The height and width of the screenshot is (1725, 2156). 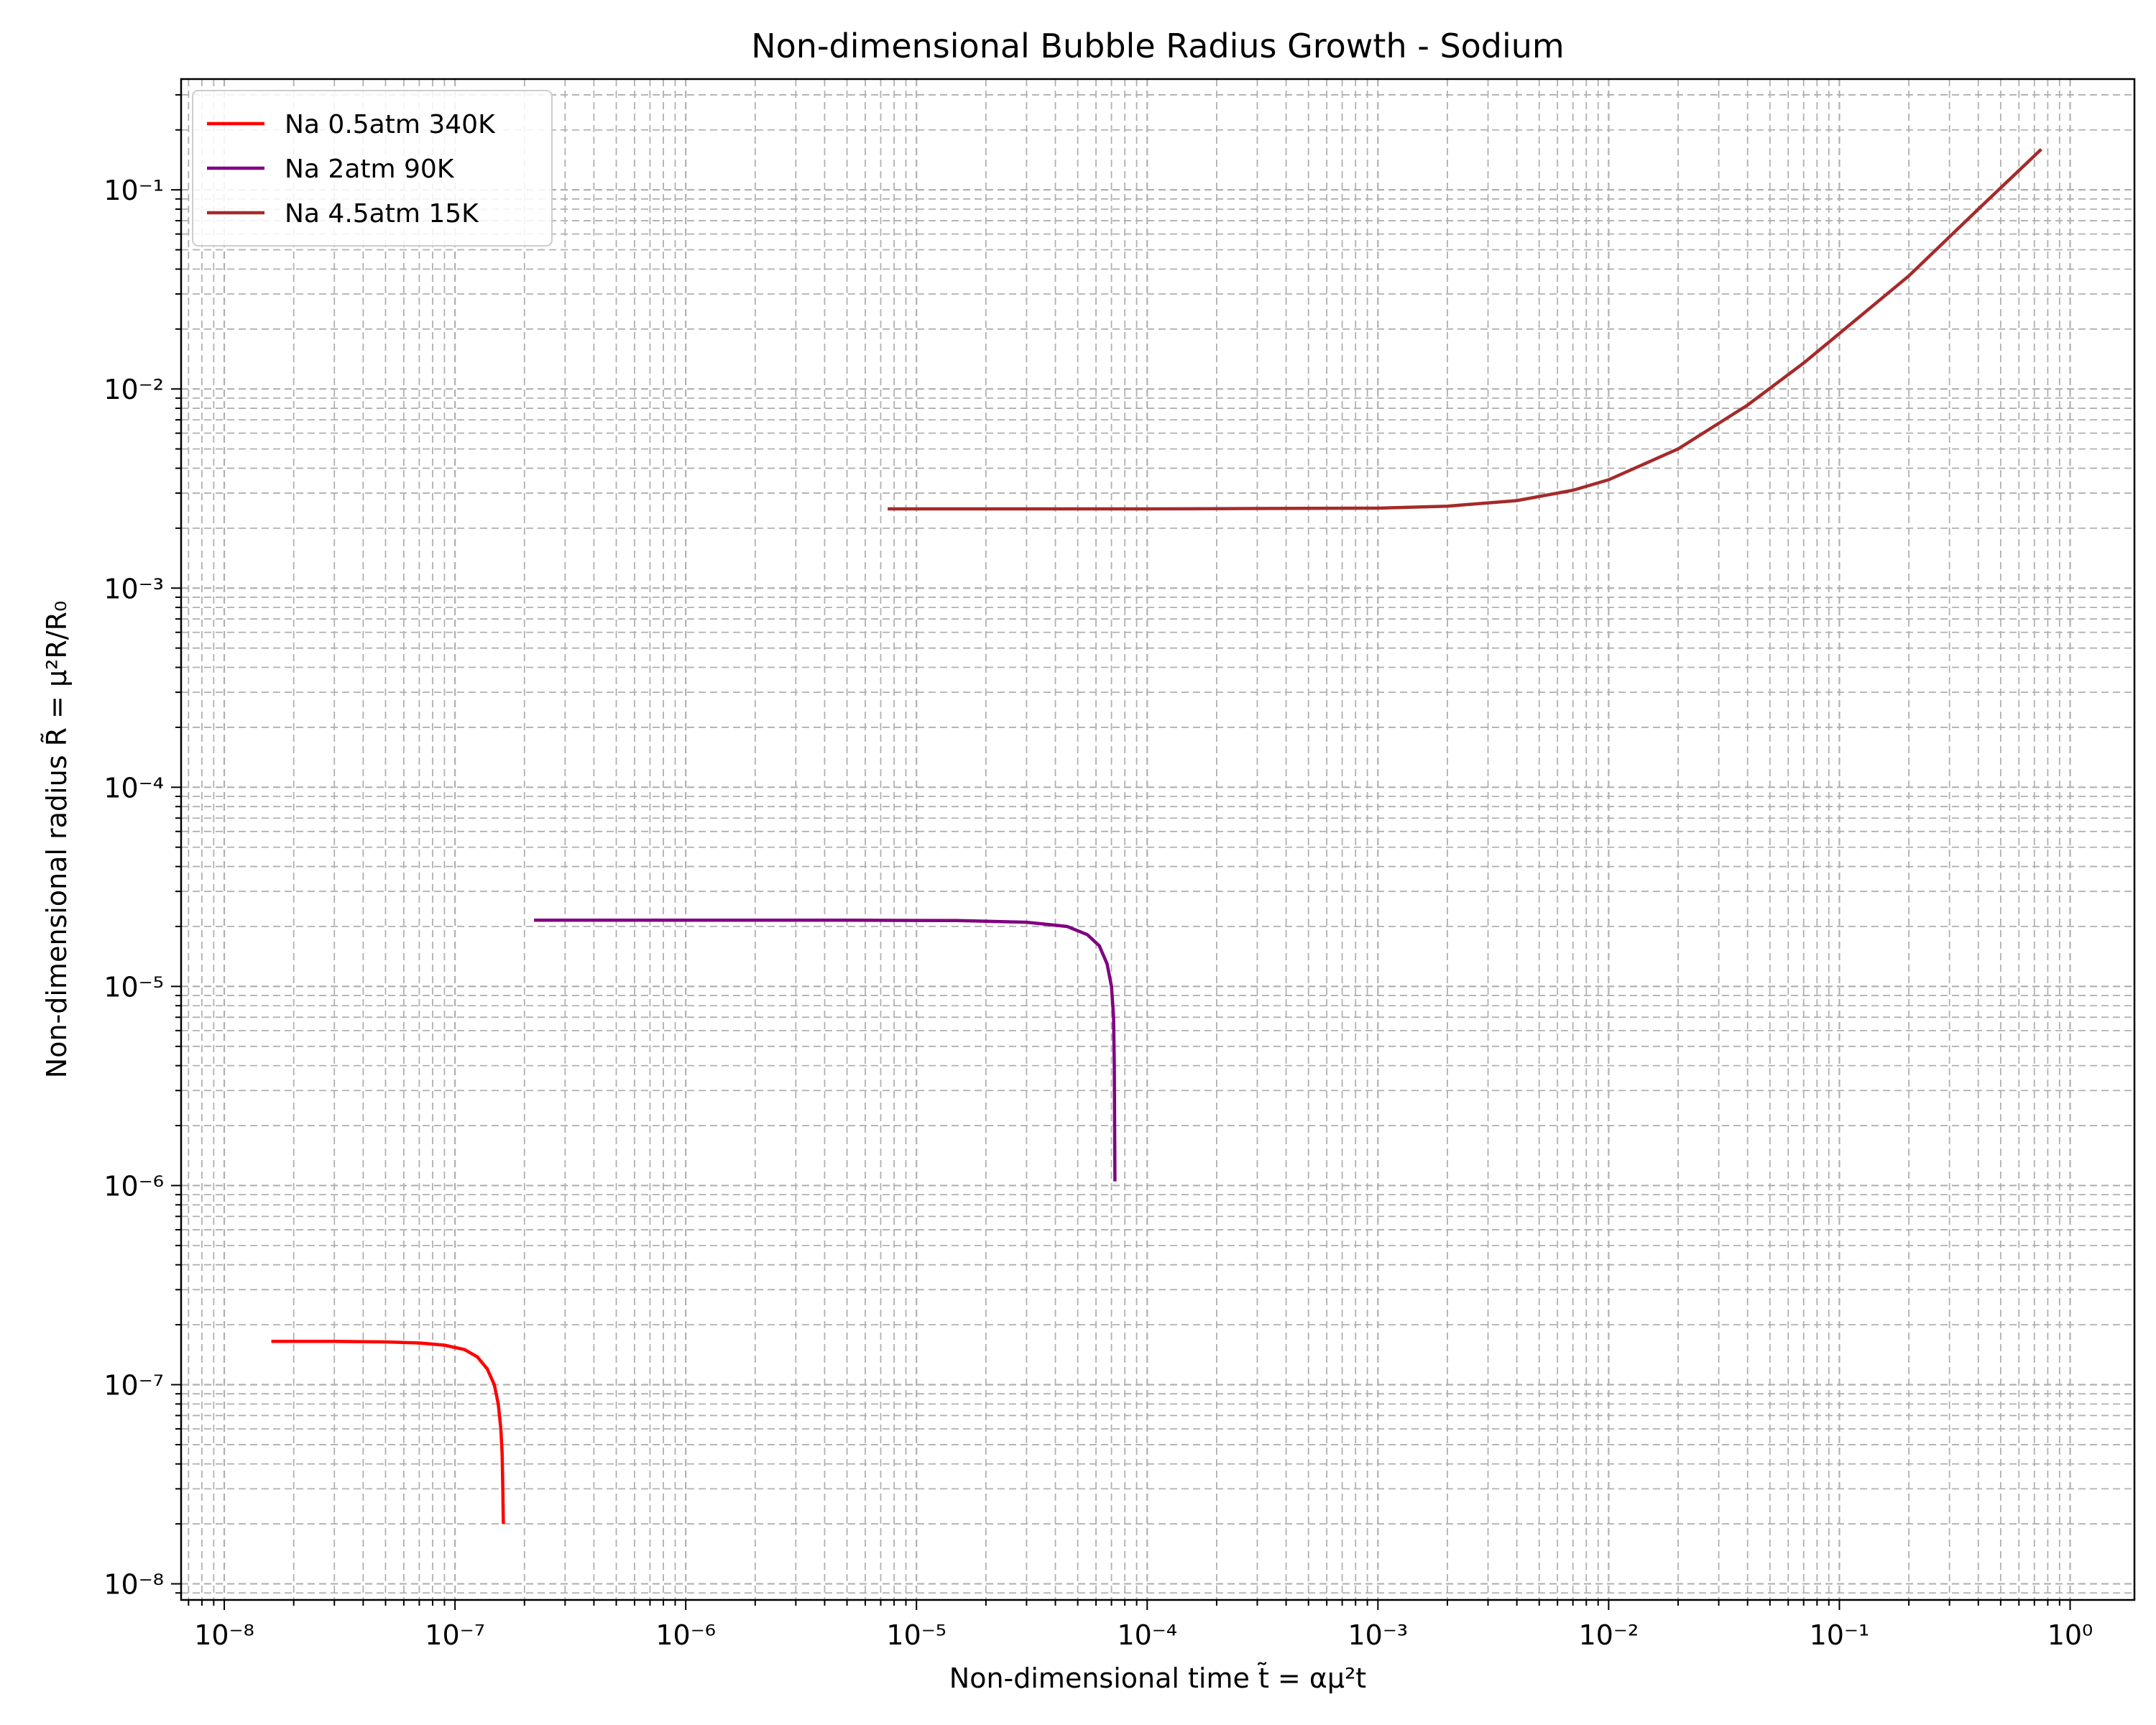 I want to click on y-tick-label: 10⁻⁷, so click(x=133, y=1386).